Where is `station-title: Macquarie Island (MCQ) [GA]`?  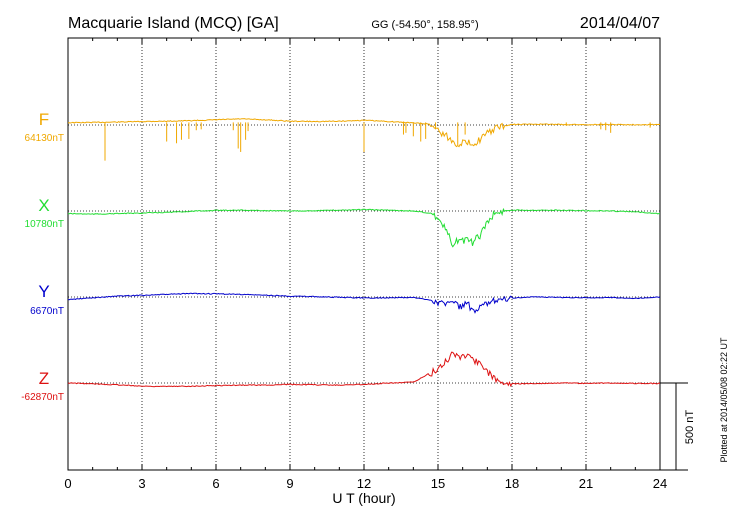
station-title: Macquarie Island (MCQ) [GA] is located at coordinates (173, 23).